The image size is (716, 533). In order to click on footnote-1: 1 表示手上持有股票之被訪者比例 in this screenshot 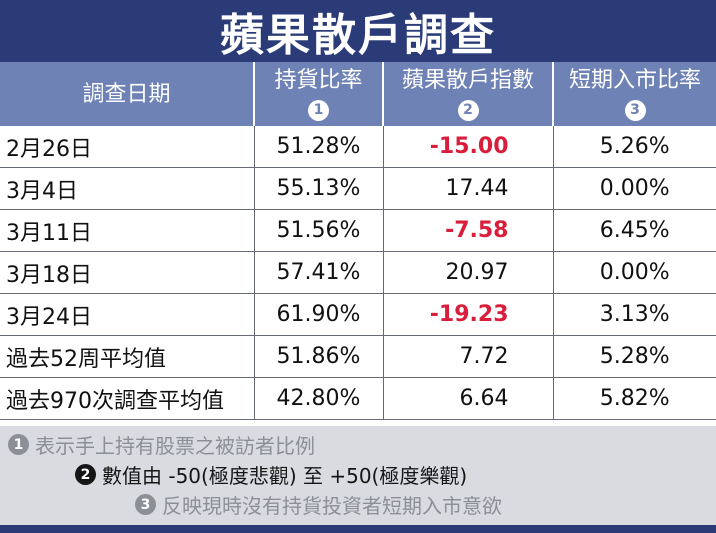, I will do `click(161, 444)`.